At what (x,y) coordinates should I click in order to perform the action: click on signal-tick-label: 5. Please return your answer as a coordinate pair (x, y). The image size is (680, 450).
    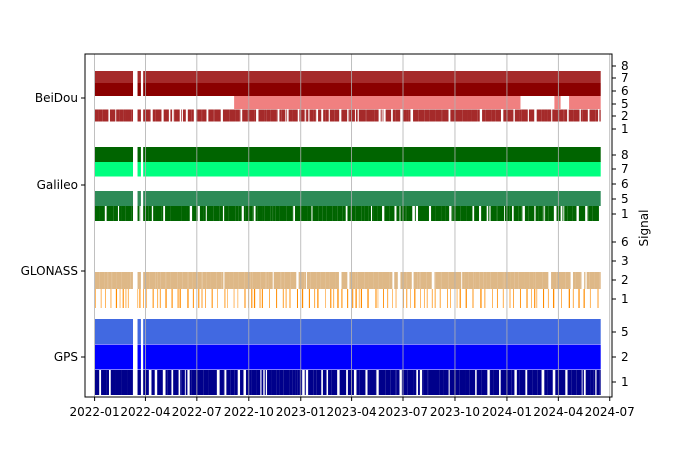
    Looking at the image, I should click on (625, 332).